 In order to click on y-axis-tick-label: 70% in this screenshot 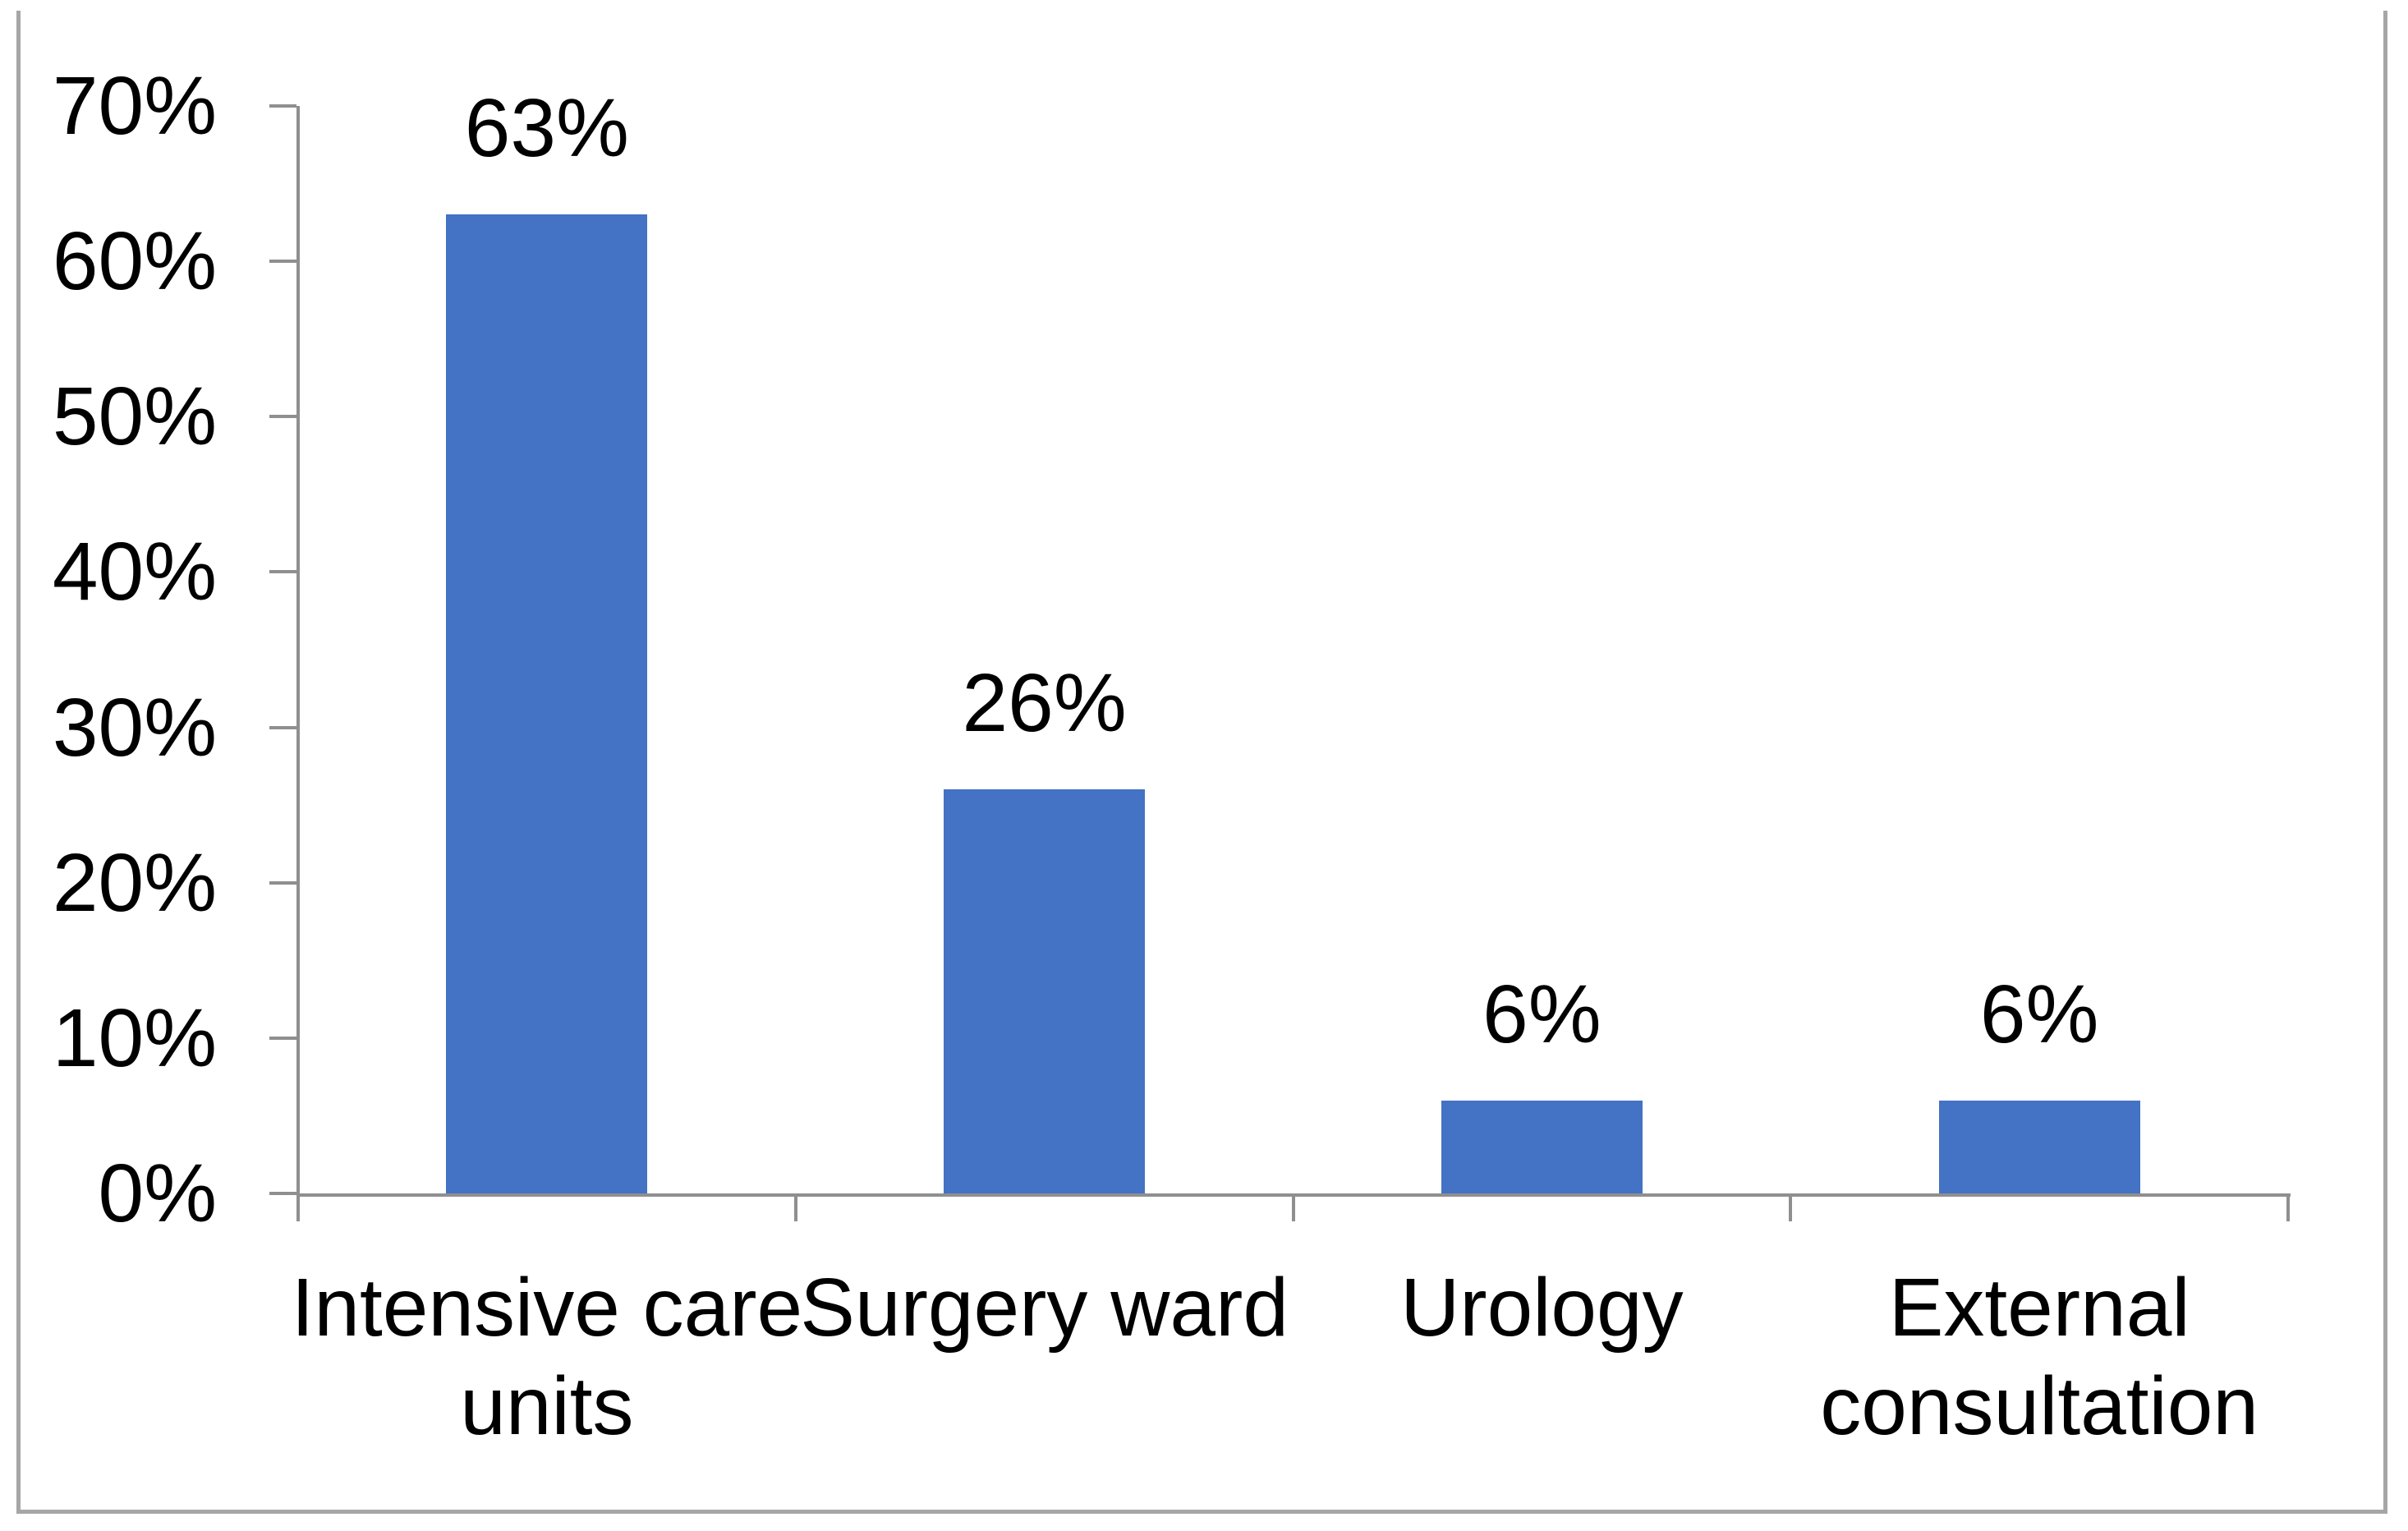, I will do `click(134, 106)`.